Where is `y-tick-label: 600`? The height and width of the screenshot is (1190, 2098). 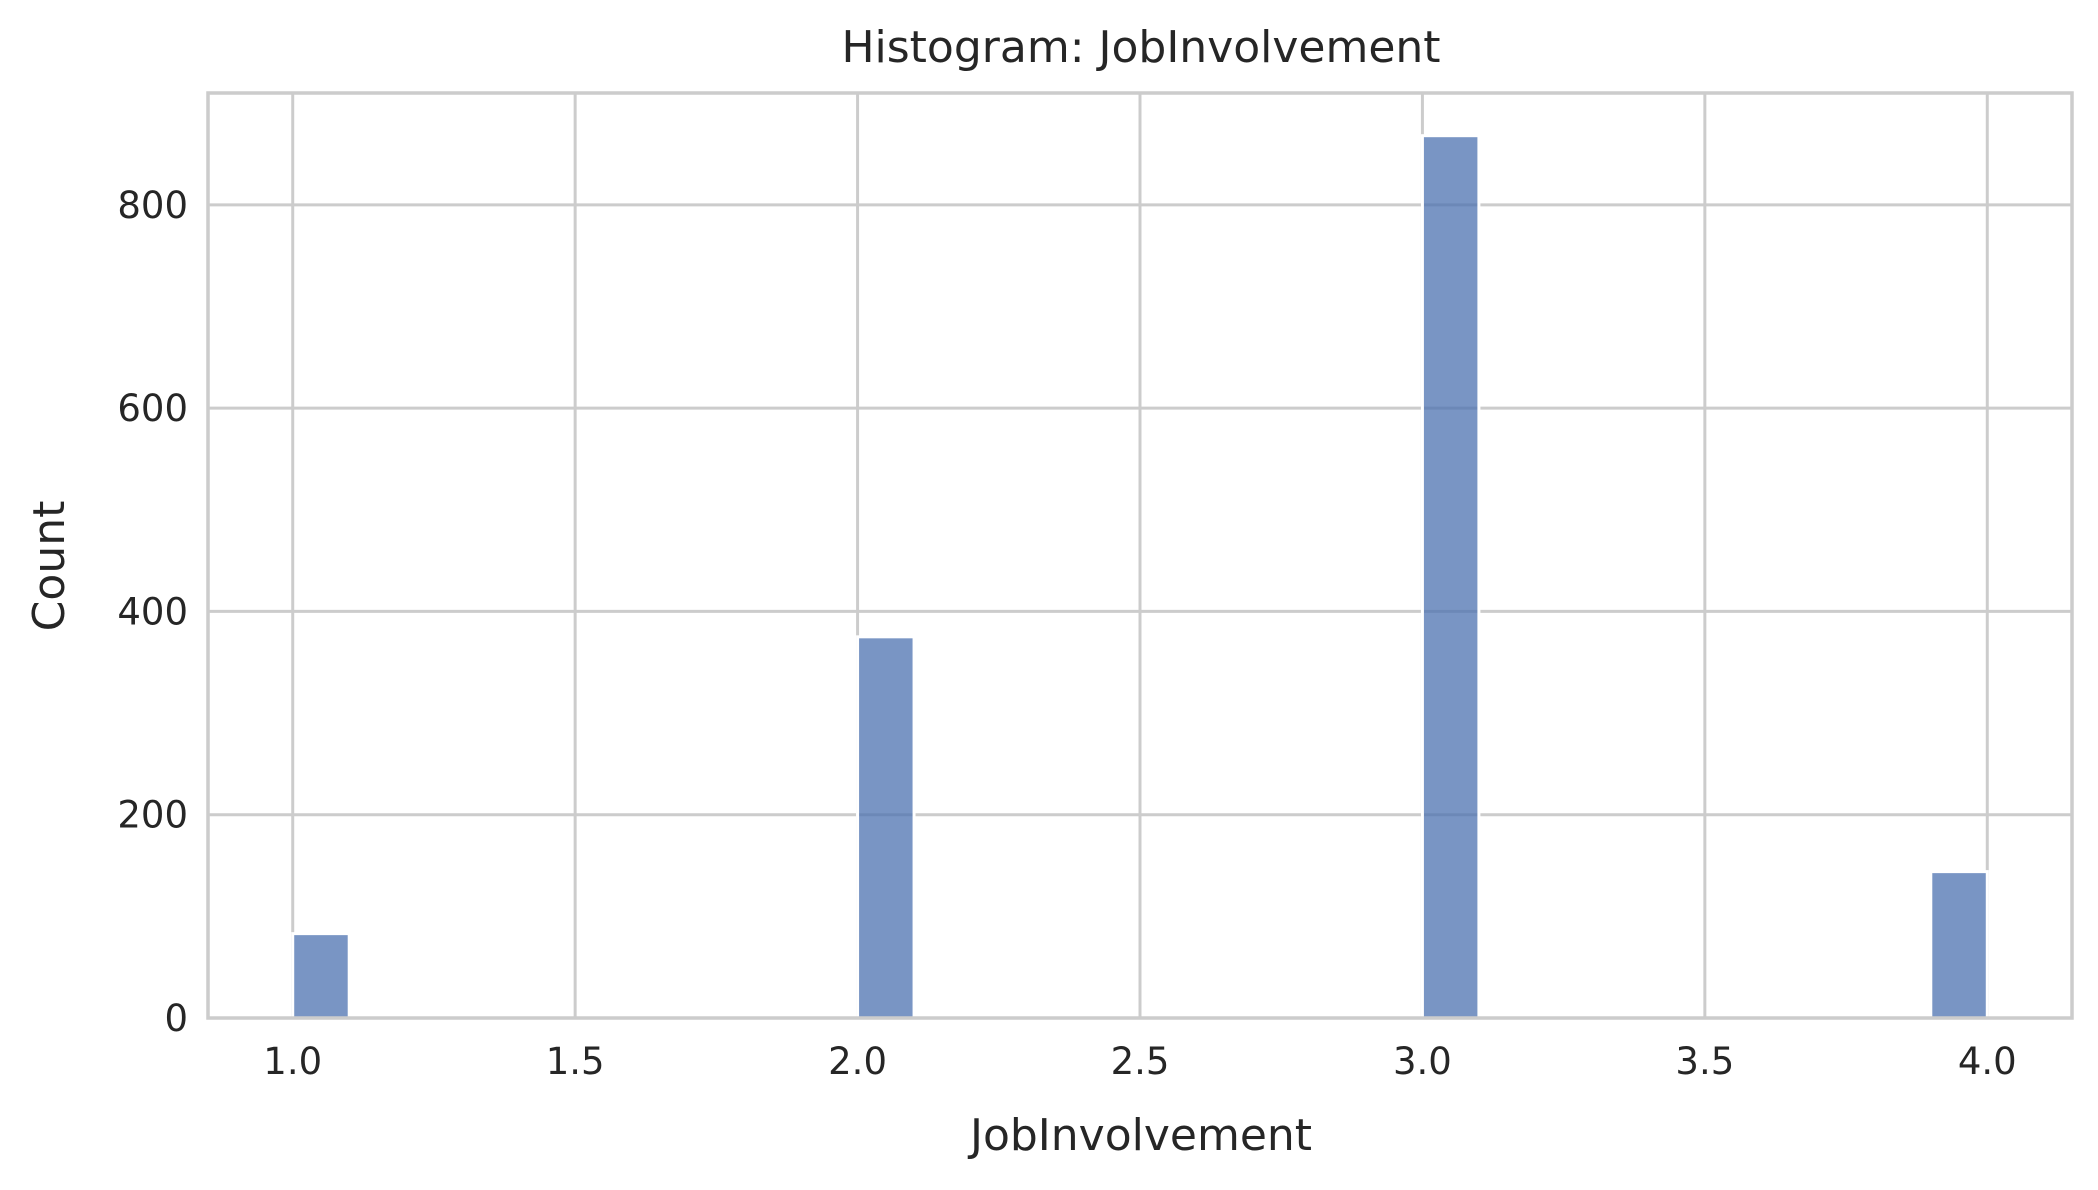
y-tick-label: 600 is located at coordinates (152, 408).